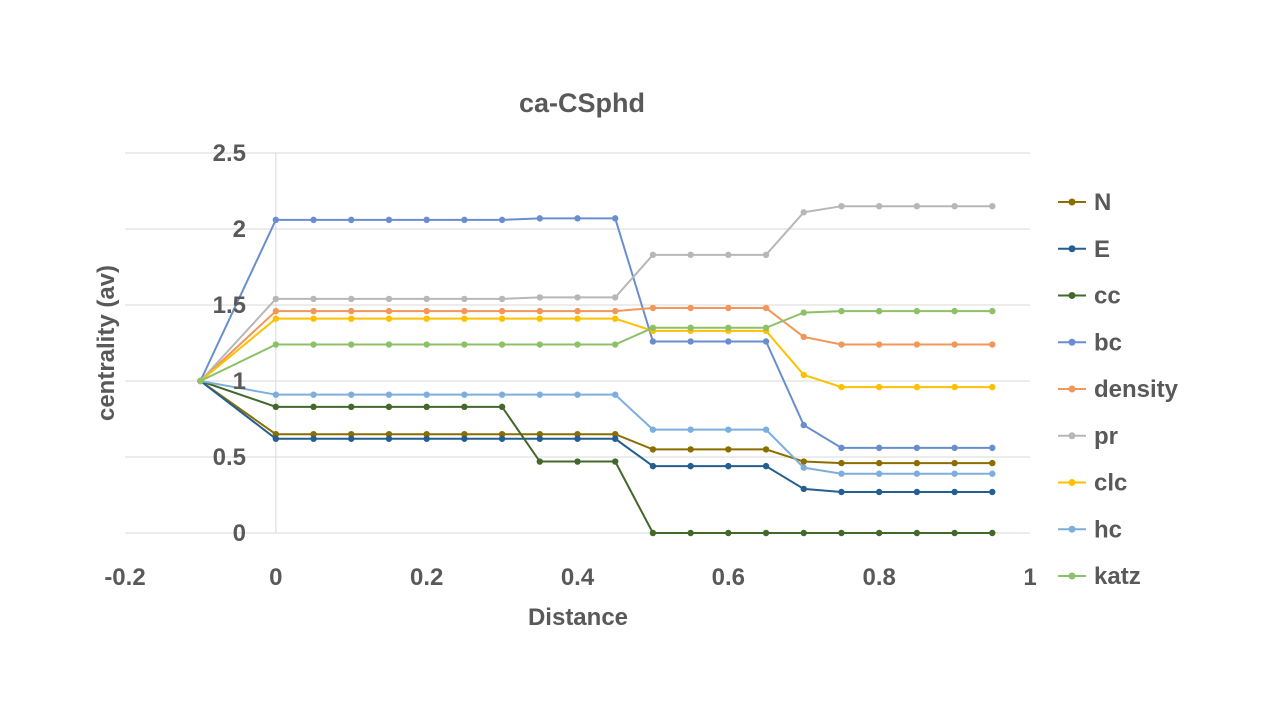 The height and width of the screenshot is (720, 1280). What do you see at coordinates (426, 577) in the screenshot?
I see `x-tick-label: 0.2` at bounding box center [426, 577].